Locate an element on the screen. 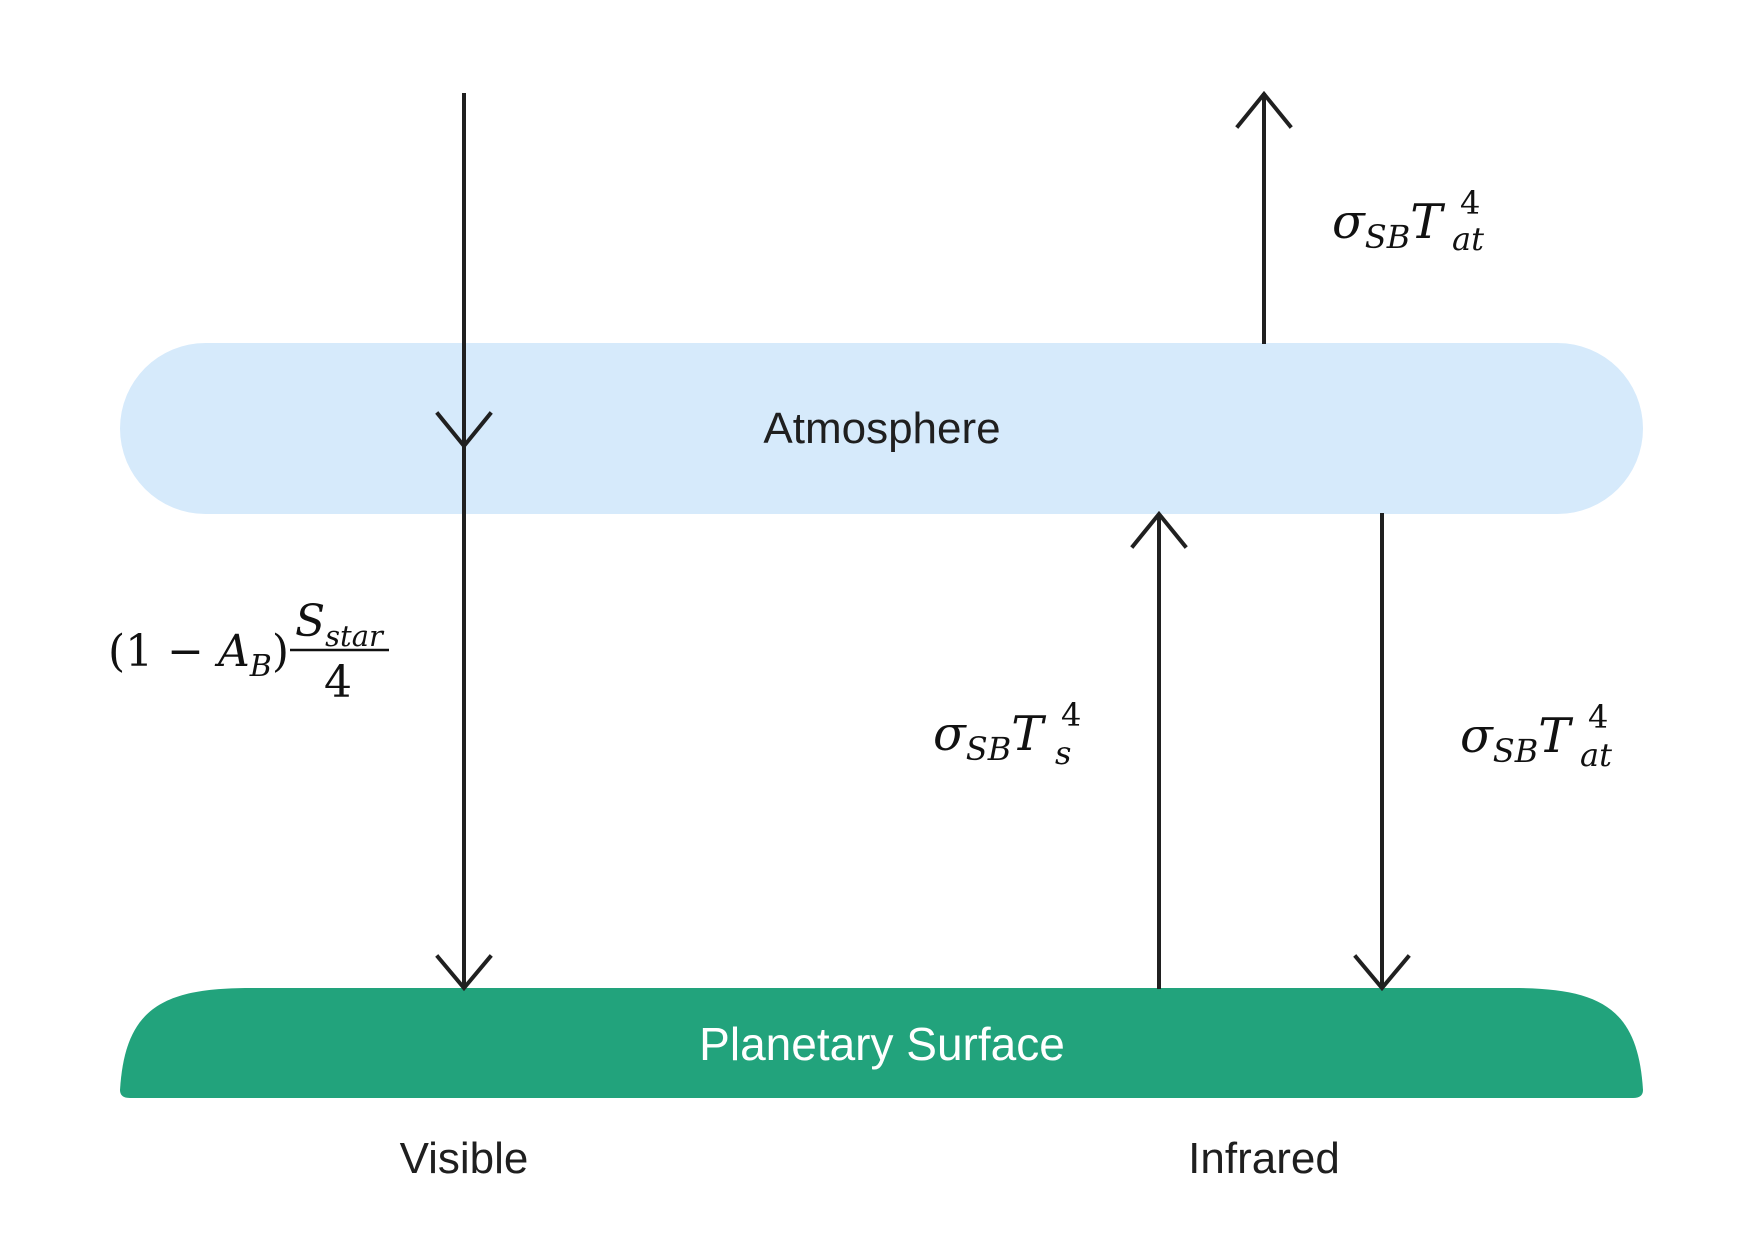  arrow-head-space is located at coordinates (1264, 109).